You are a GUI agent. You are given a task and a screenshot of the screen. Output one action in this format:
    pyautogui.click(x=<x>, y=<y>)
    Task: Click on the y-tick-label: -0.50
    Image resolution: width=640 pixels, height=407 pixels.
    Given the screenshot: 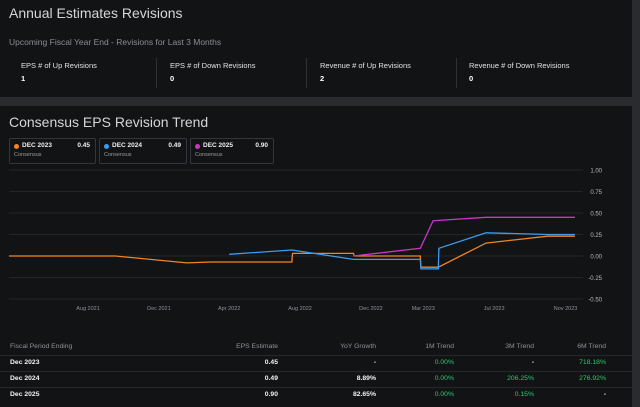 What is the action you would take?
    pyautogui.click(x=595, y=301)
    